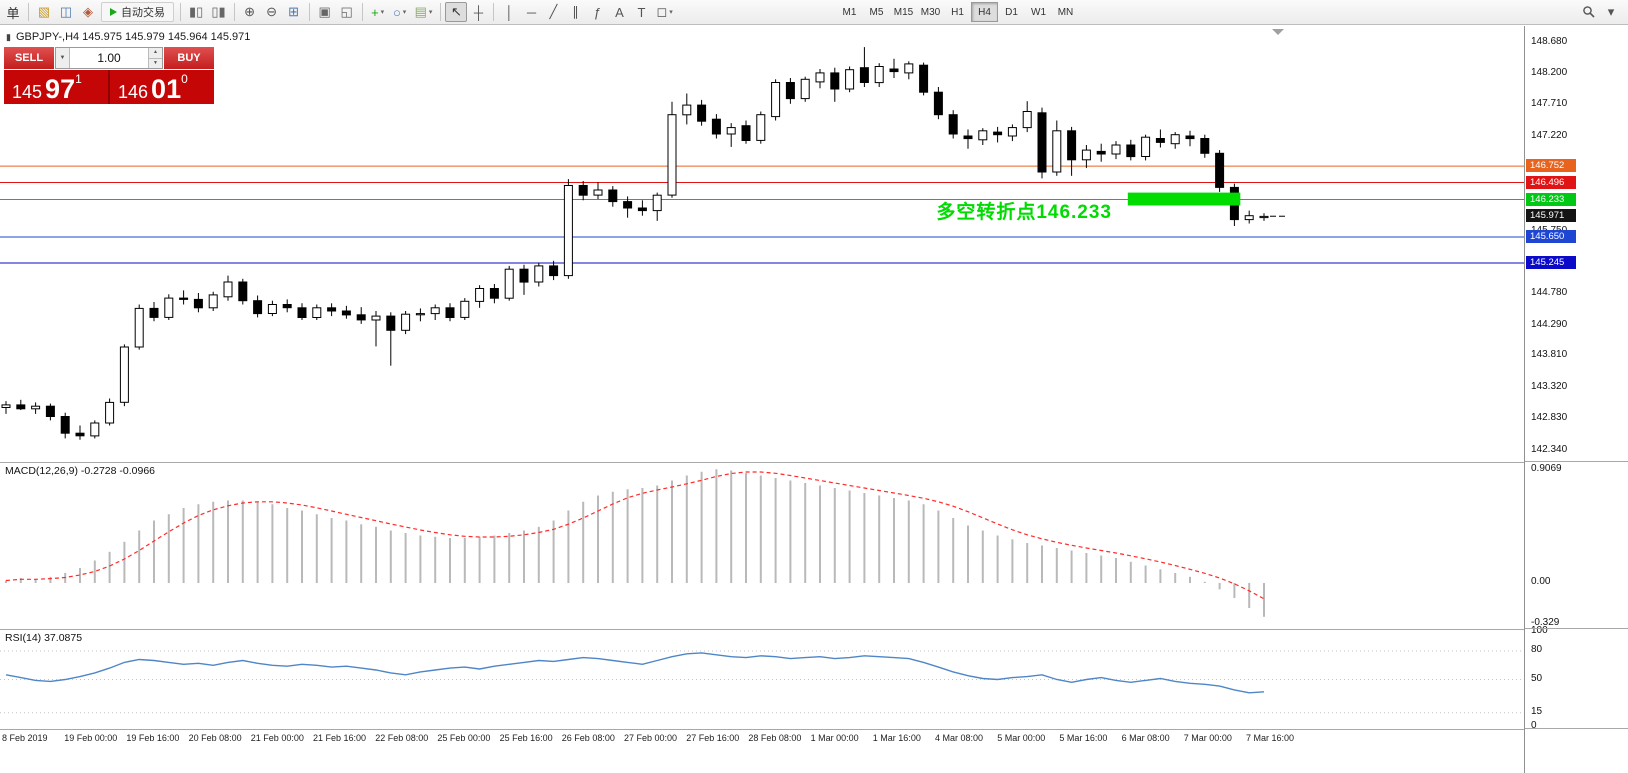 The height and width of the screenshot is (773, 1628). I want to click on timeframe-m5: M5, so click(876, 12).